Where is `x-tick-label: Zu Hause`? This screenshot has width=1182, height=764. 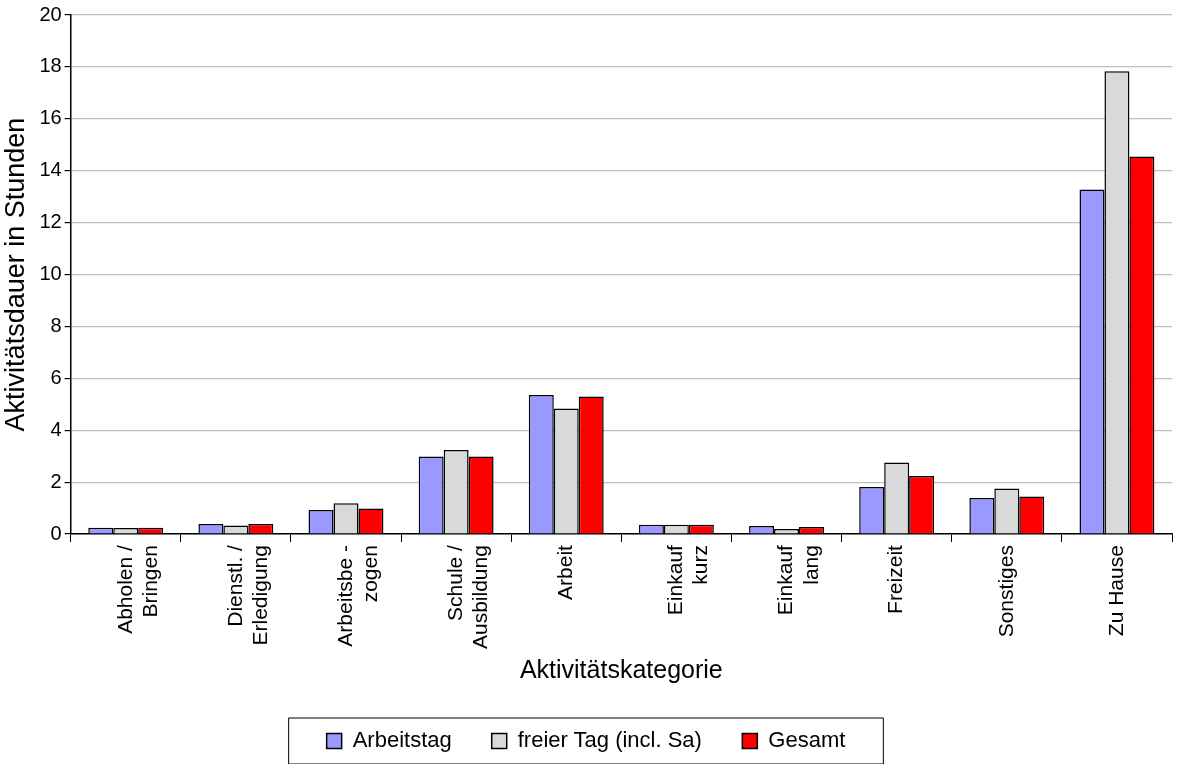 x-tick-label: Zu Hause is located at coordinates (1115, 591).